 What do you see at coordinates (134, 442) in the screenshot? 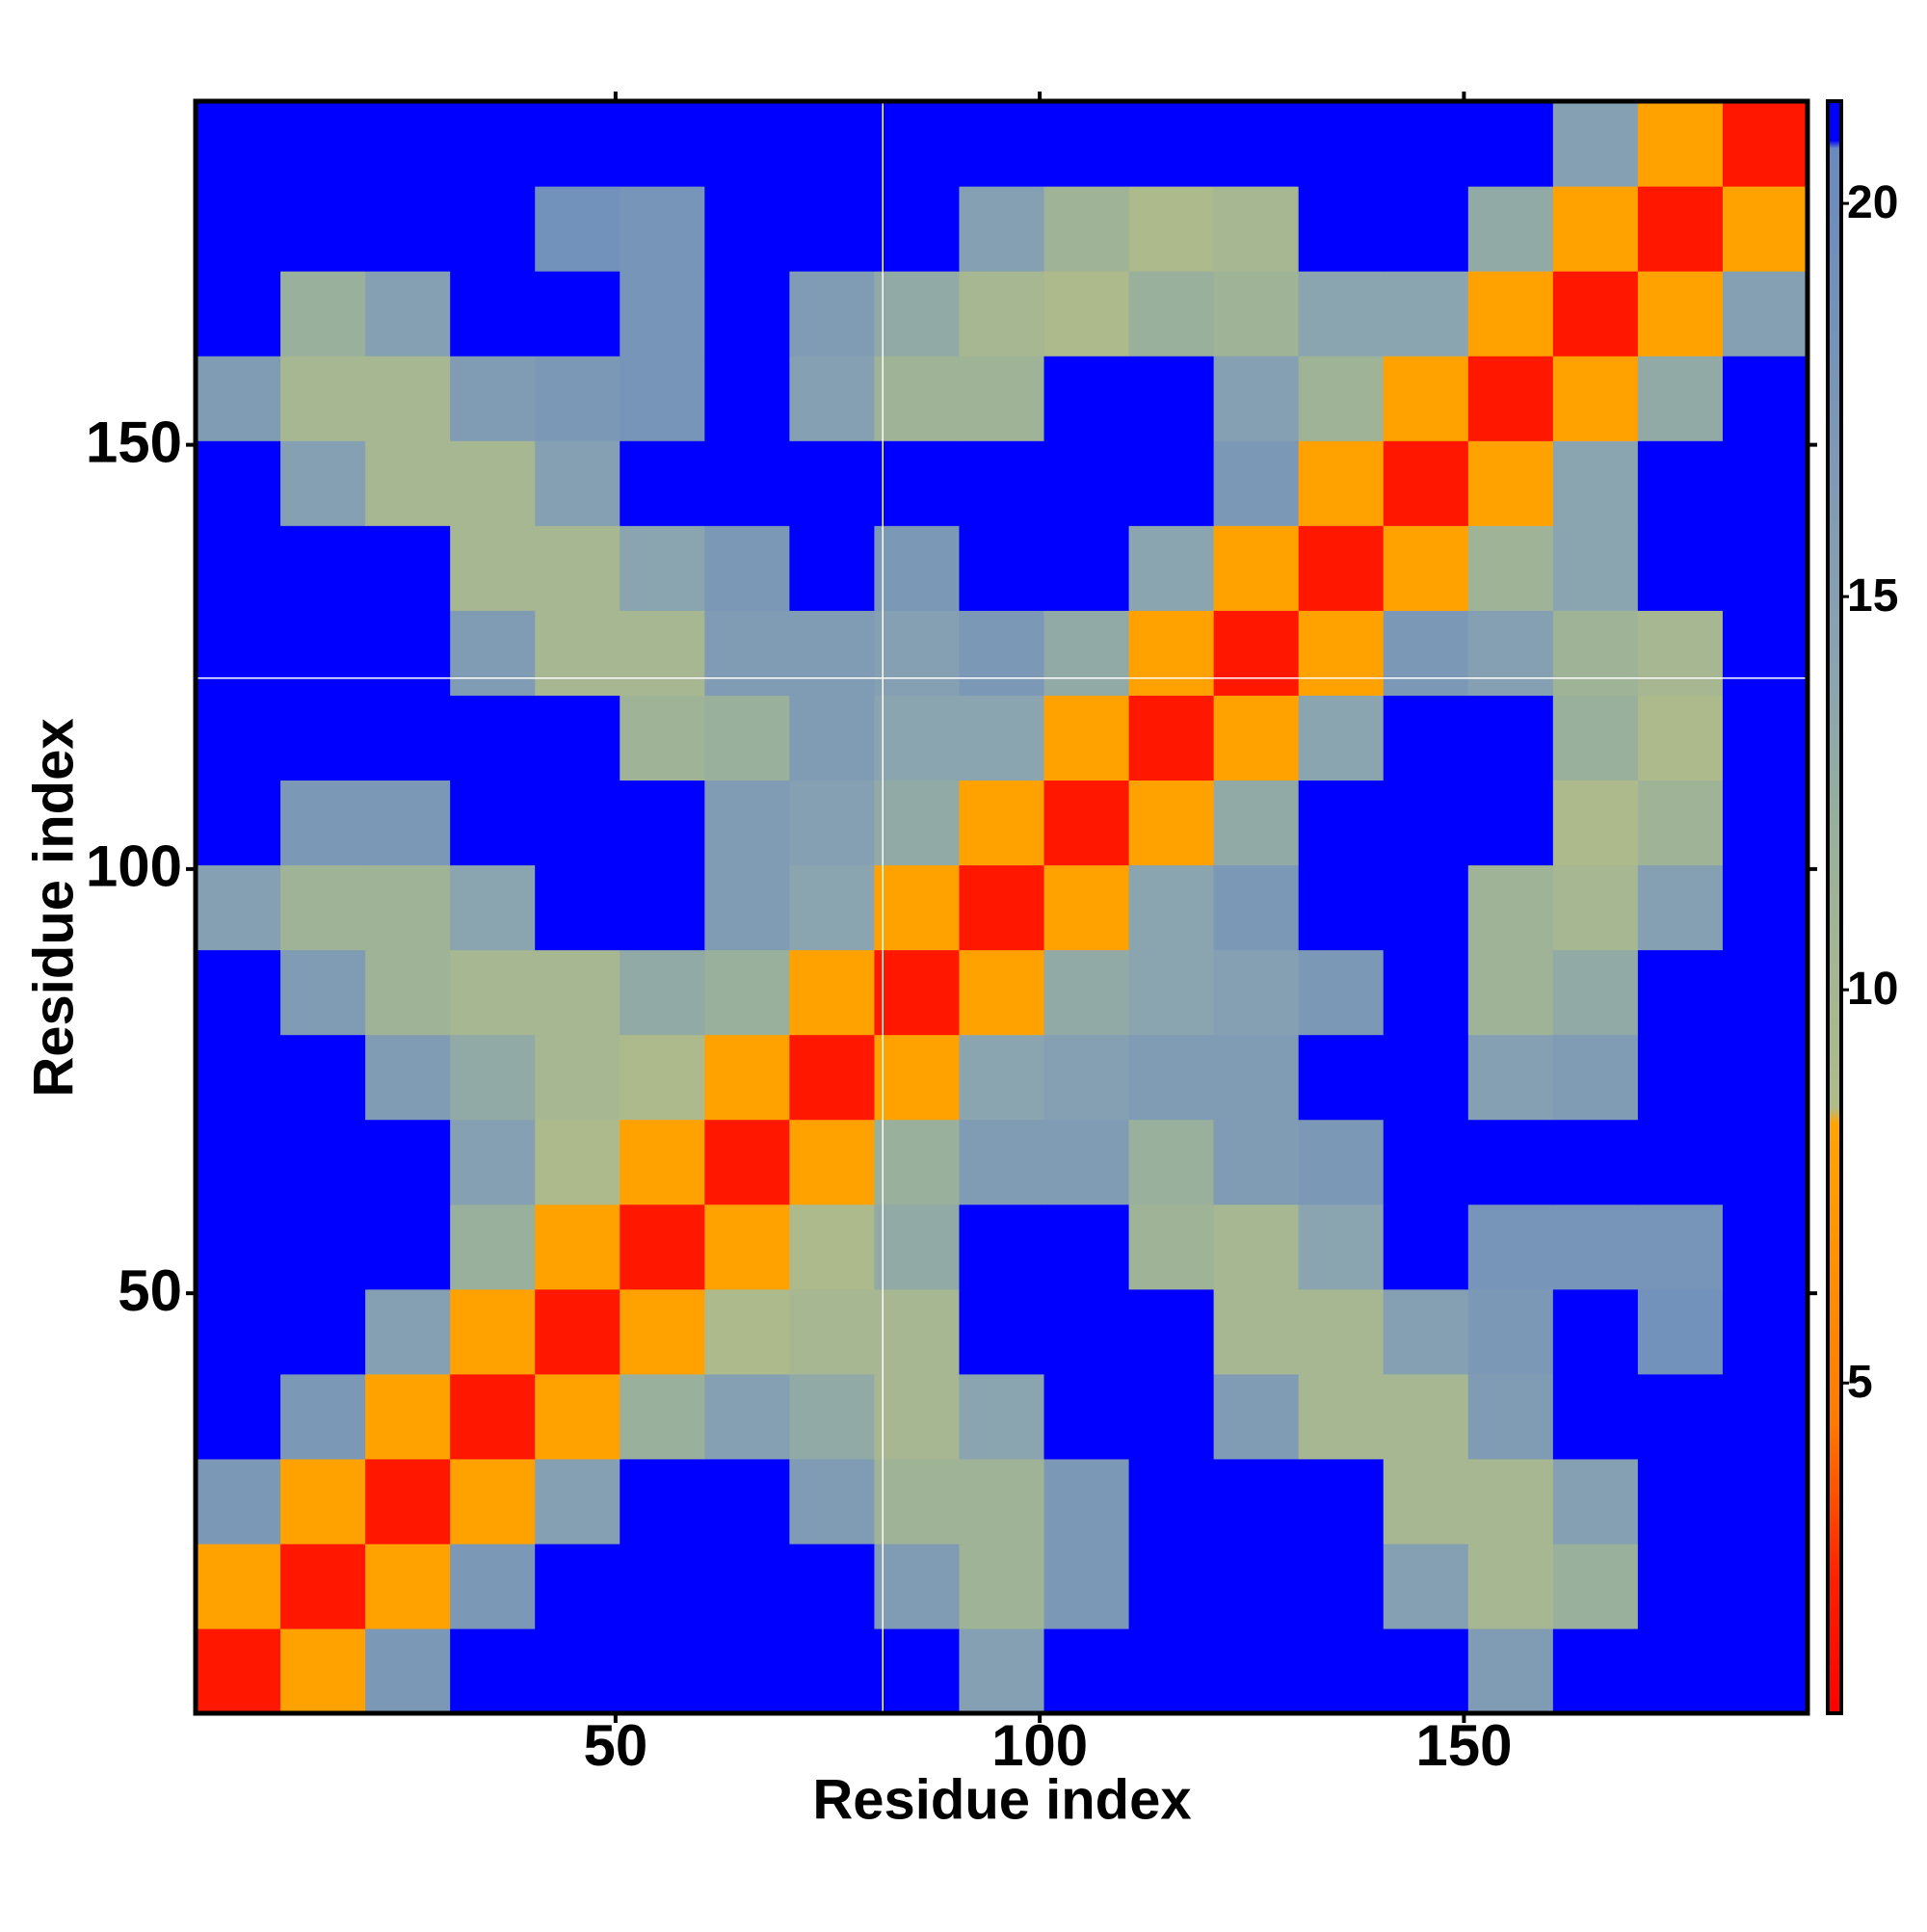
I see `y-tick-label: 150` at bounding box center [134, 442].